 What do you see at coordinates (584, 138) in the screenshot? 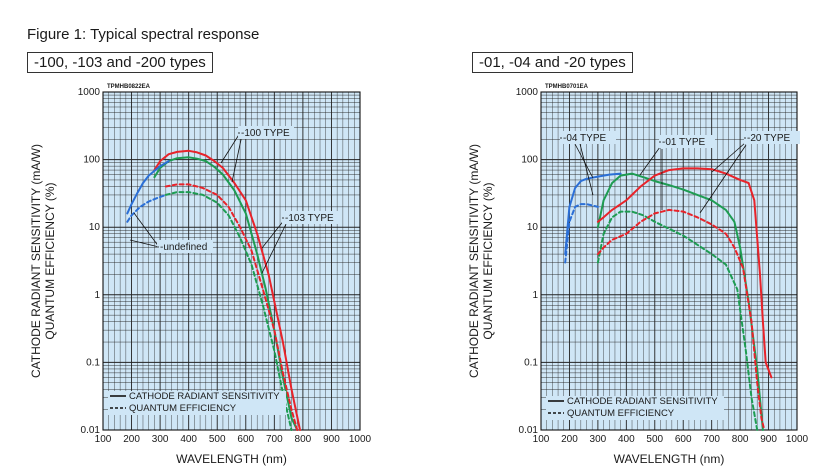
I see `annotation-label: -04 TYPE` at bounding box center [584, 138].